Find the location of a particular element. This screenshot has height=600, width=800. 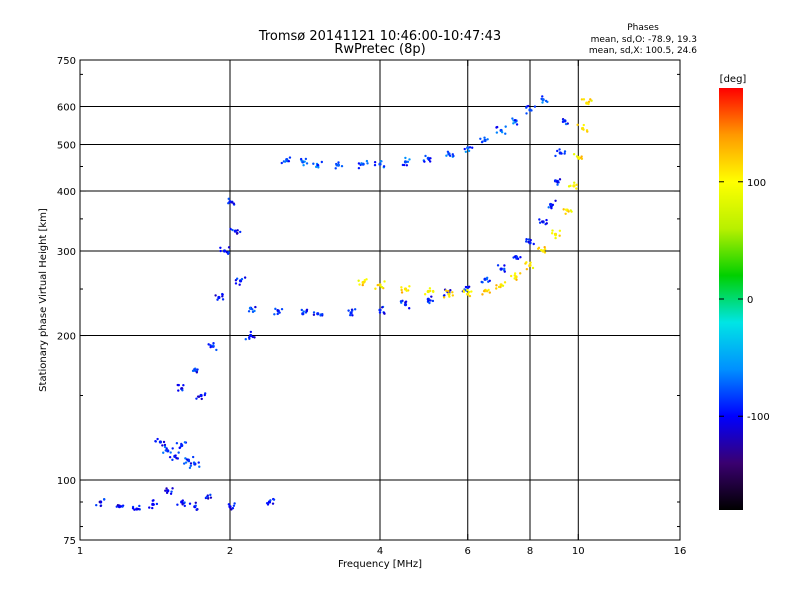

y-tick-label: 750 is located at coordinates (66, 61).